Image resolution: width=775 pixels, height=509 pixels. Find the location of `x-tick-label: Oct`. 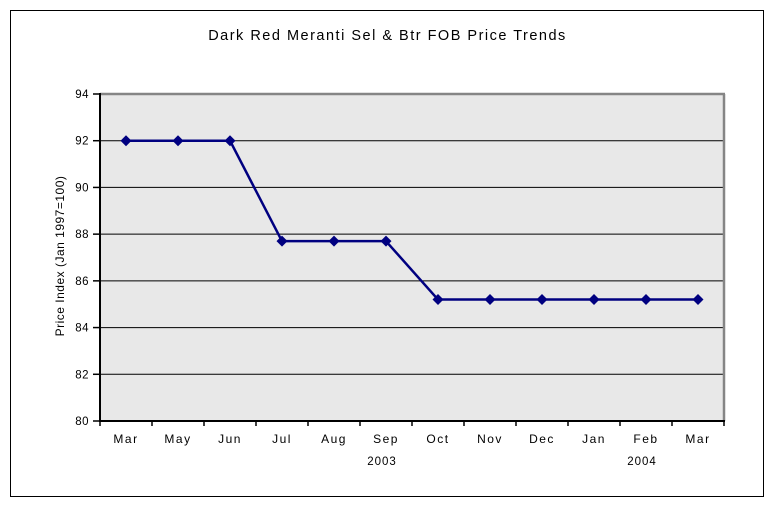

x-tick-label: Oct is located at coordinates (437, 439).